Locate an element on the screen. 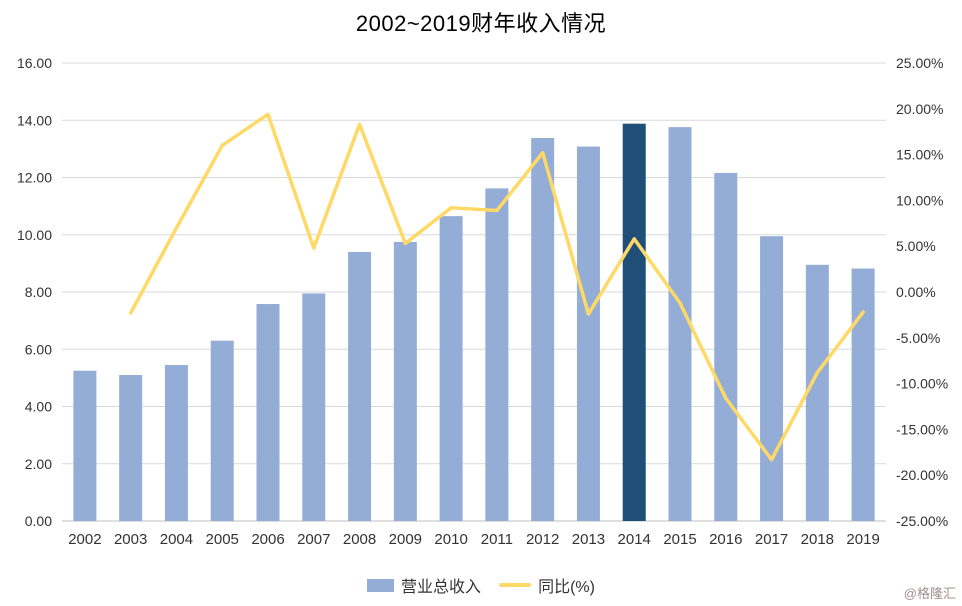 The height and width of the screenshot is (606, 962). right-axis-tick: -10.00% is located at coordinates (922, 384).